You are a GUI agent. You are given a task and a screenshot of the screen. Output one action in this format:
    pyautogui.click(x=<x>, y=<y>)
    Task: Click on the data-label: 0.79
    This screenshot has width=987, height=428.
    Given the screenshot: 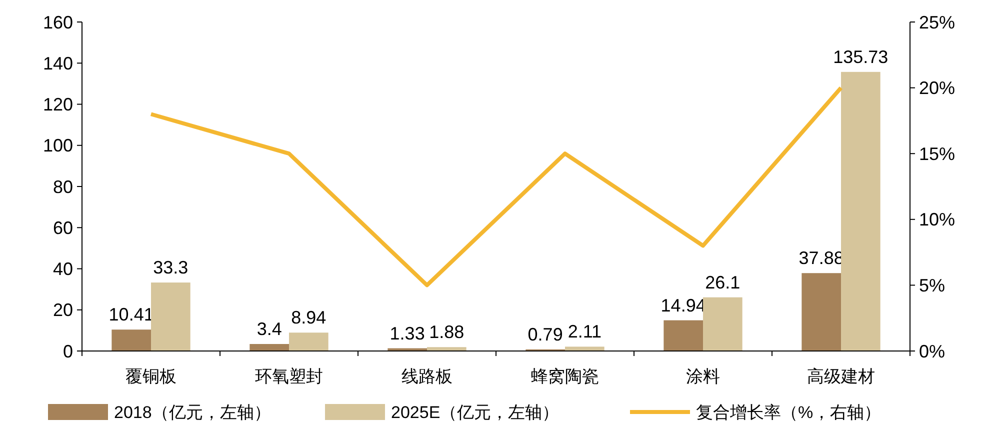 What is the action you would take?
    pyautogui.click(x=545, y=334)
    